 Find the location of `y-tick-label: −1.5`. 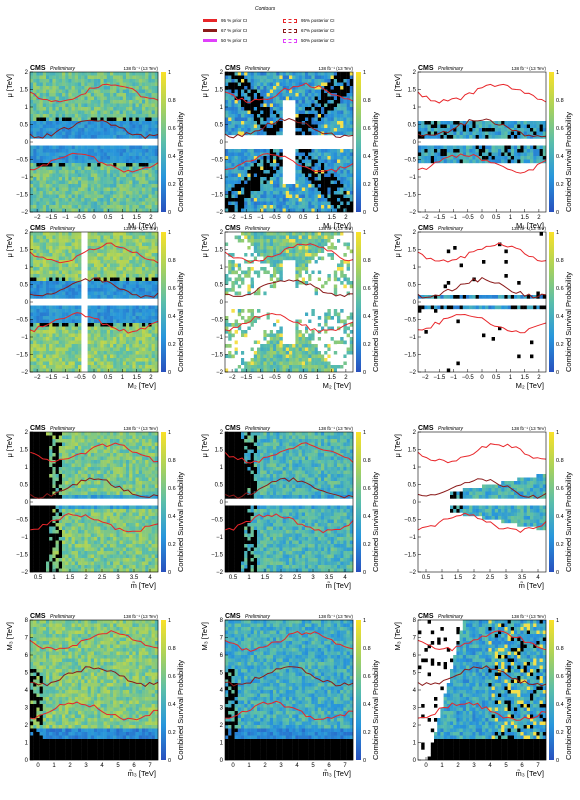

y-tick-label: −1.5 is located at coordinates (217, 196).